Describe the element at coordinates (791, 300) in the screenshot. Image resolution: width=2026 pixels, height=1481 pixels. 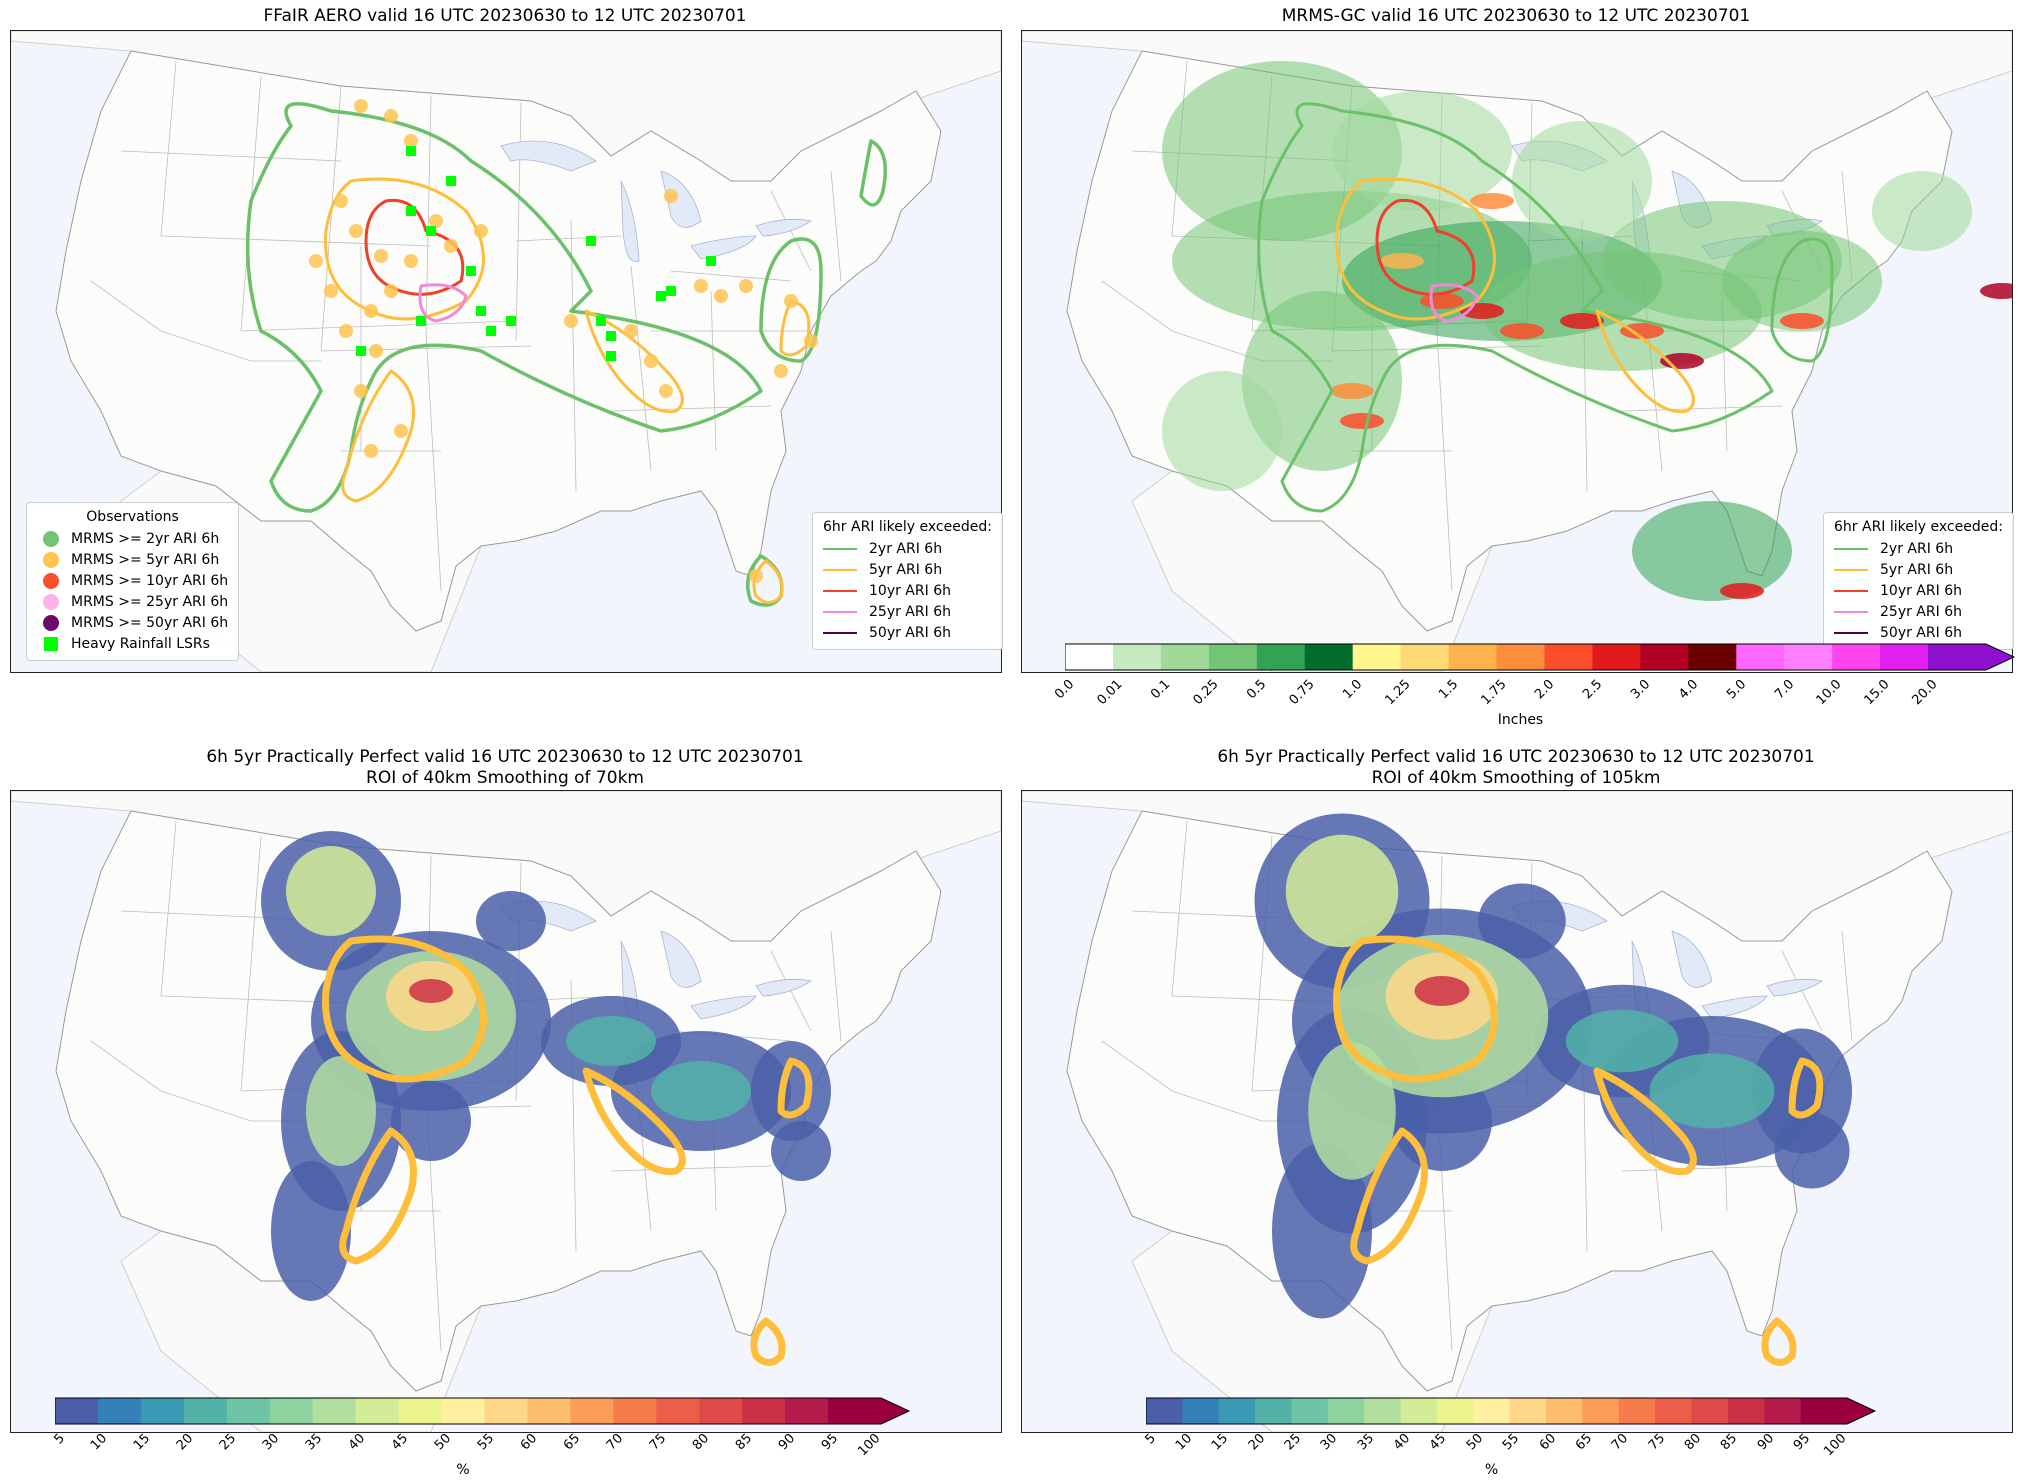
I see `ari-2yr-contour` at that location.